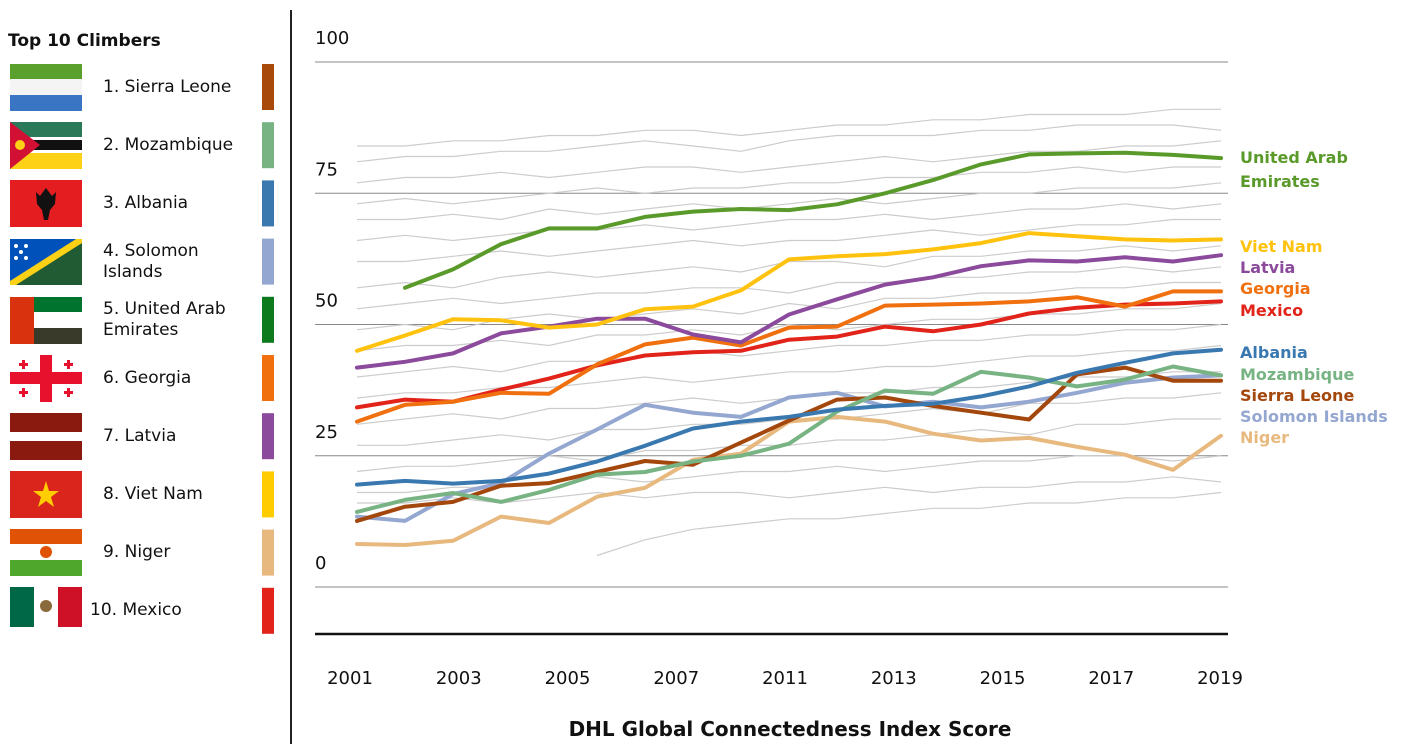 Image resolution: width=1406 pixels, height=744 pixels. What do you see at coordinates (140, 435) in the screenshot?
I see `legend-label: 7. Latvia` at bounding box center [140, 435].